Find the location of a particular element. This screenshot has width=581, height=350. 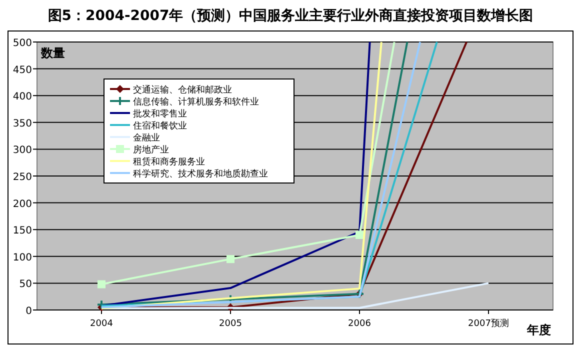

y-tick-label: 450 is located at coordinates (22, 70).